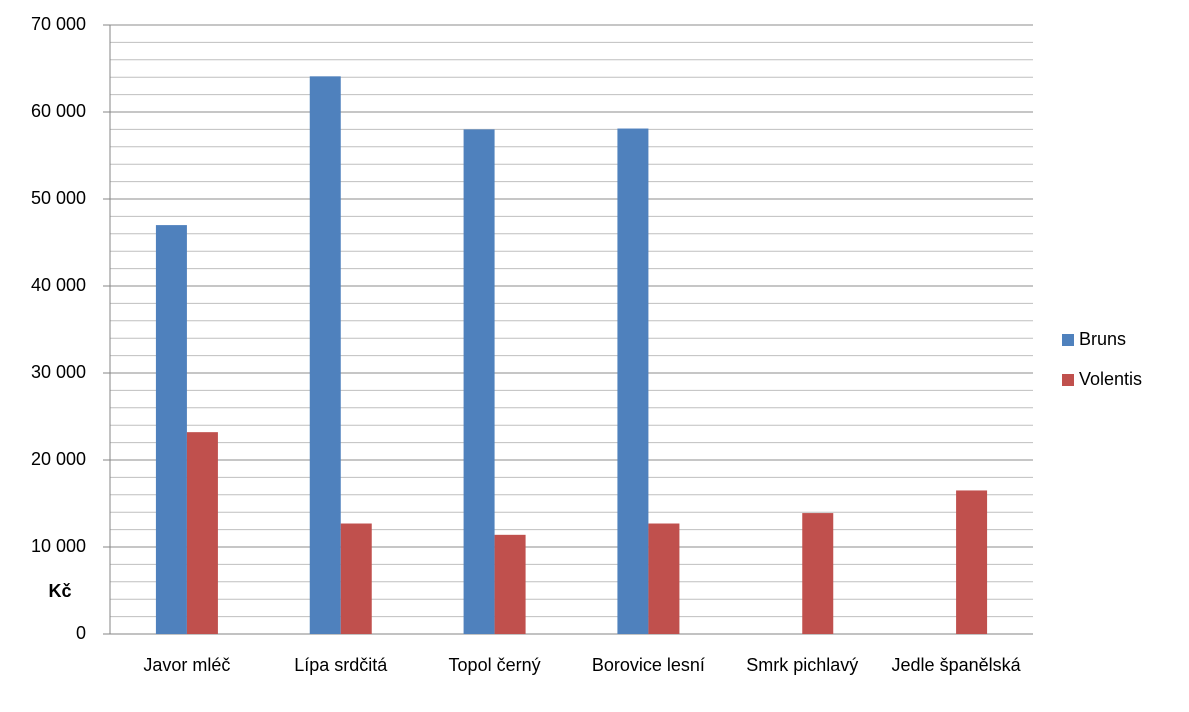 Image resolution: width=1189 pixels, height=712 pixels. I want to click on x-tick-label: Javor mléč, so click(186, 665).